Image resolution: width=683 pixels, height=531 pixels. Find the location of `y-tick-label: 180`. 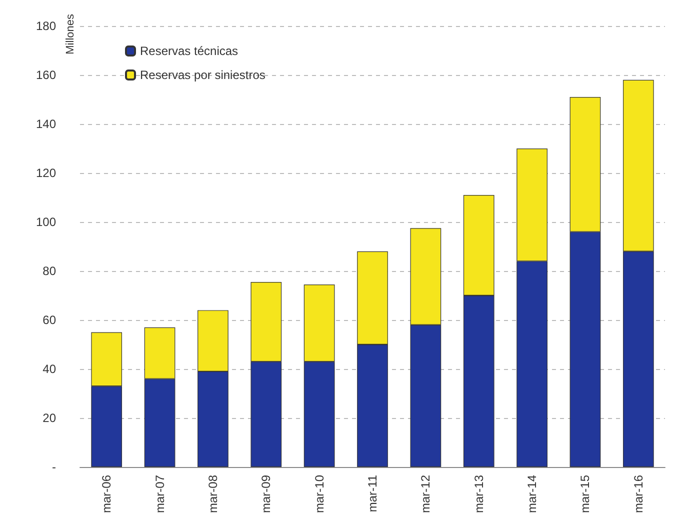

y-tick-label: 180 is located at coordinates (46, 26).